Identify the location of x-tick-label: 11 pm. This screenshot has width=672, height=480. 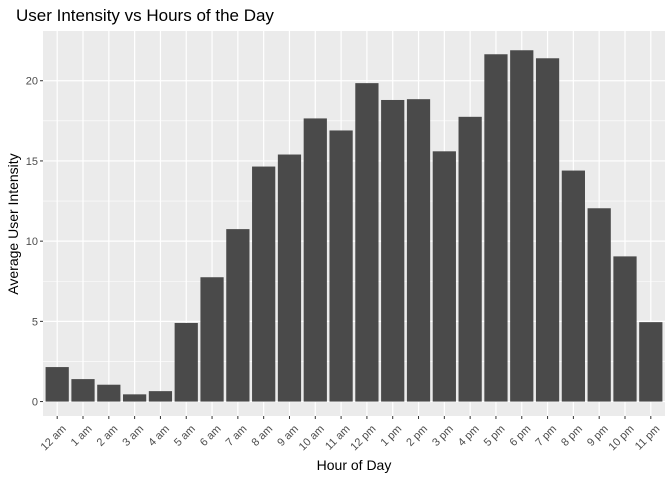
(648, 438).